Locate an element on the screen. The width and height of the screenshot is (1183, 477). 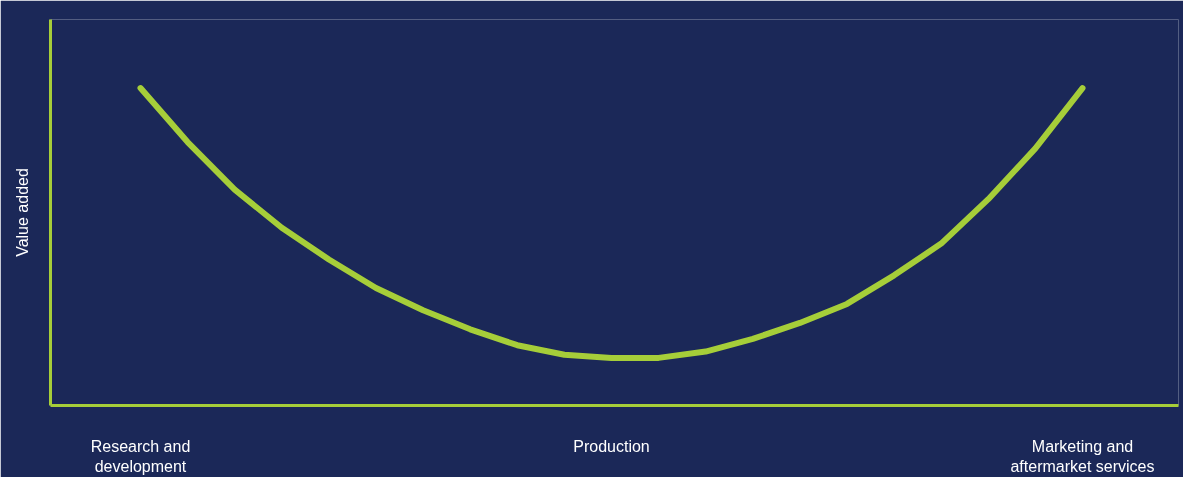
x-tick-label: Marketing and aftermarket services is located at coordinates (1082, 456).